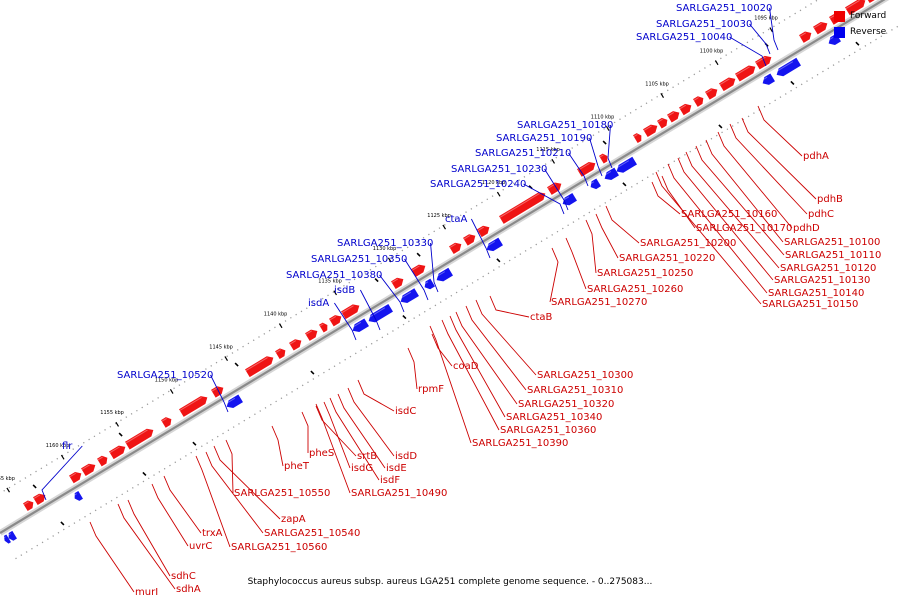 The width and height of the screenshot is (900, 600). Describe the element at coordinates (839, 16) in the screenshot. I see `forward-swatch` at that location.